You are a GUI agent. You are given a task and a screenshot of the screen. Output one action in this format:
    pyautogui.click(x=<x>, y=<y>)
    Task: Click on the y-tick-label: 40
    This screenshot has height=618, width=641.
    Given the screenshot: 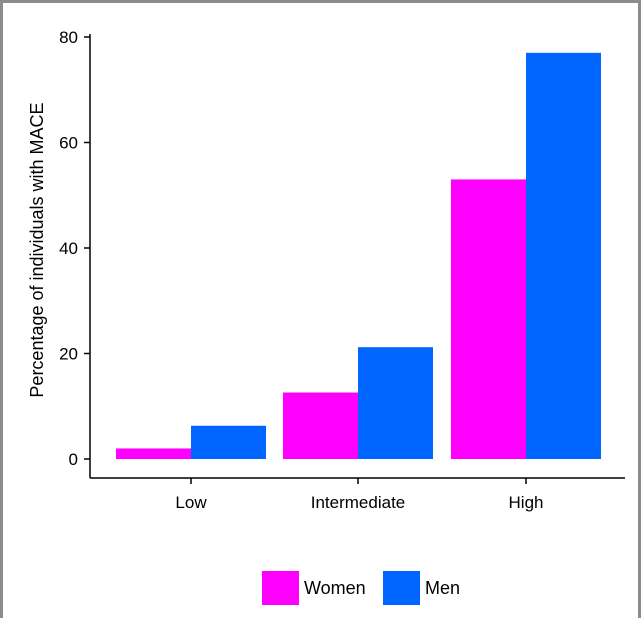 What is the action you would take?
    pyautogui.click(x=68, y=248)
    